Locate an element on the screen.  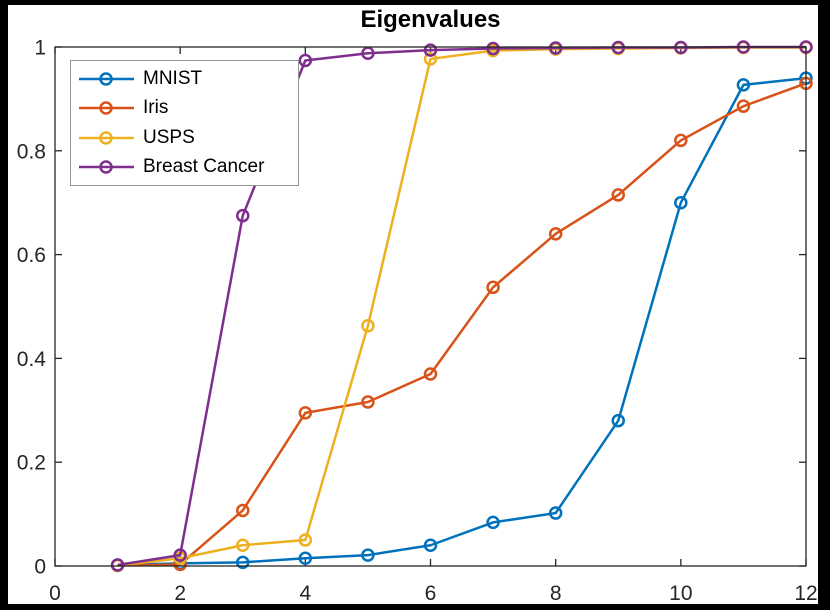
x-tick-label: 8 is located at coordinates (556, 593).